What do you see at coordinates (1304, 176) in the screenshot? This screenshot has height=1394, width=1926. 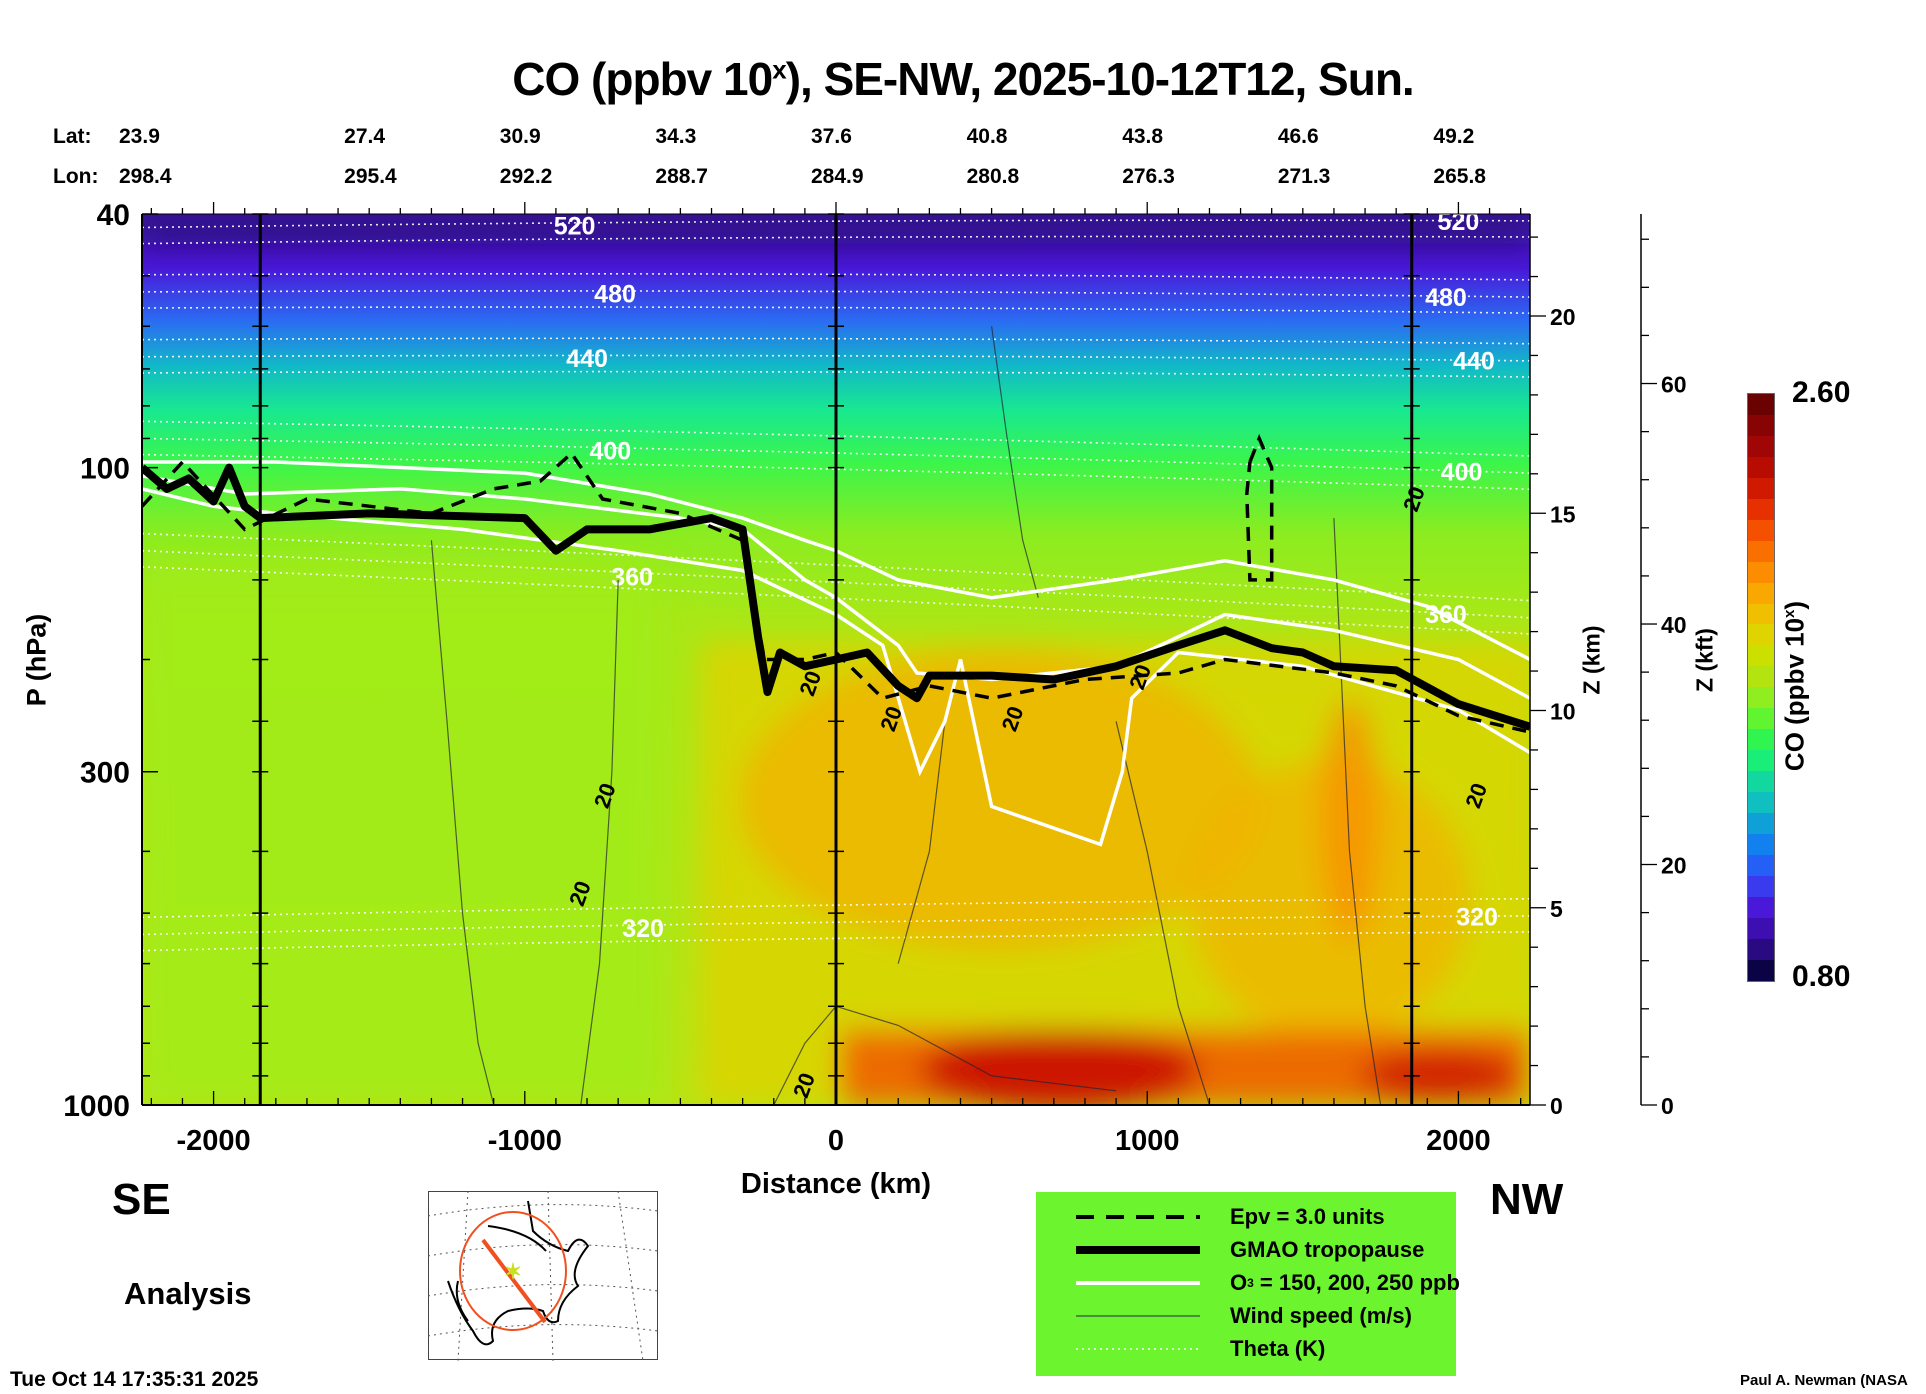 I see `lon-value: 271.3` at bounding box center [1304, 176].